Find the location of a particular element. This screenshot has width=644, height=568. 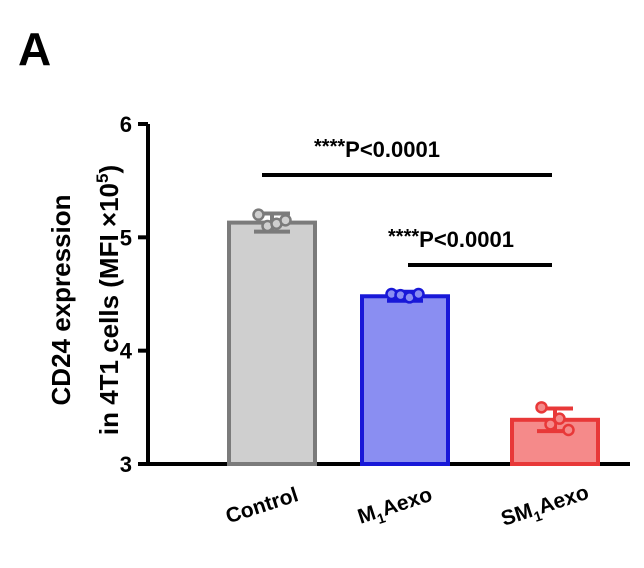

panel-letter: A is located at coordinates (35, 49).